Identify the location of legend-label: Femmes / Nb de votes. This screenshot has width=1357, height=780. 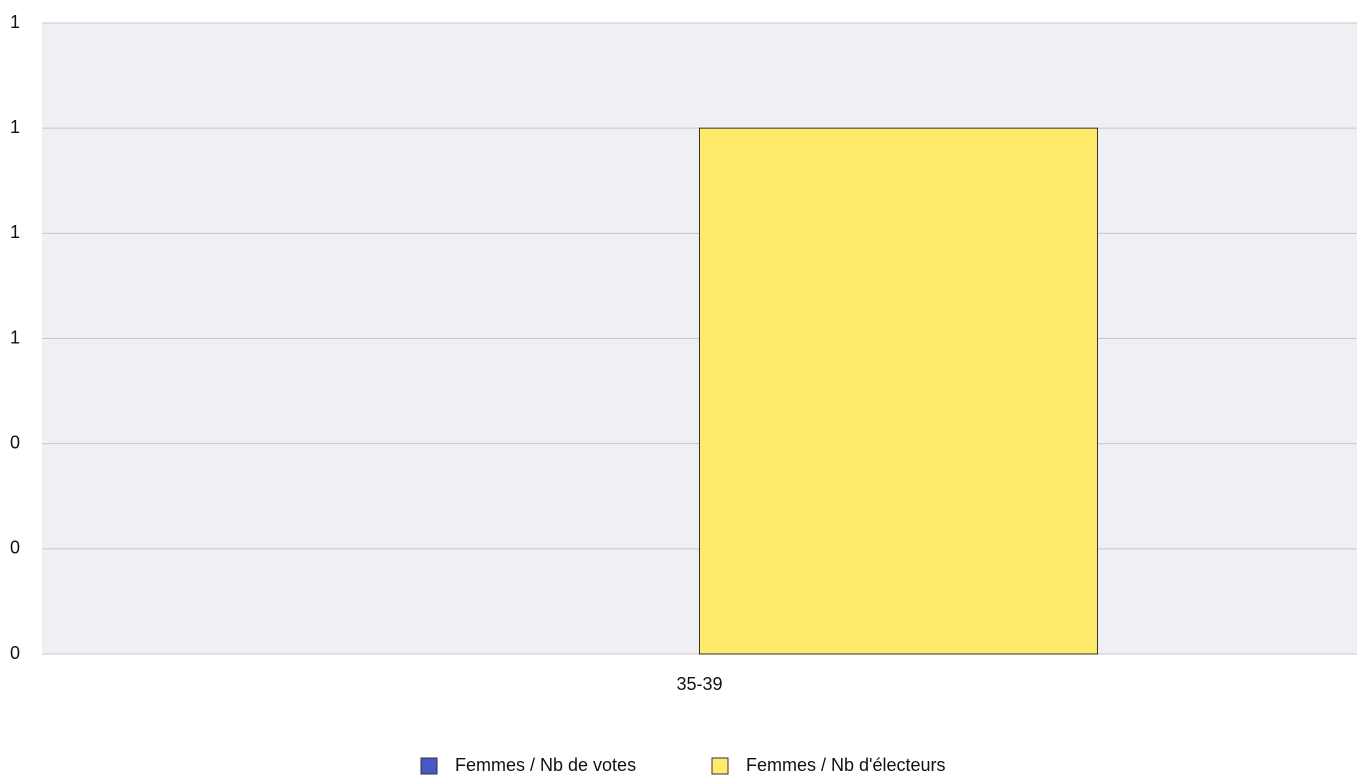
(545, 765).